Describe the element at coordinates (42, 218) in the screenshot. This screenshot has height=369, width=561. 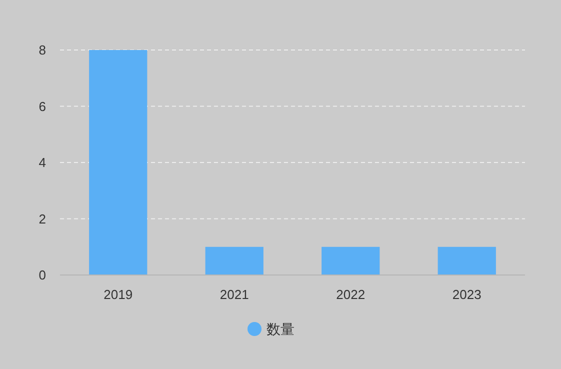
I see `y-tick-label: 2` at that location.